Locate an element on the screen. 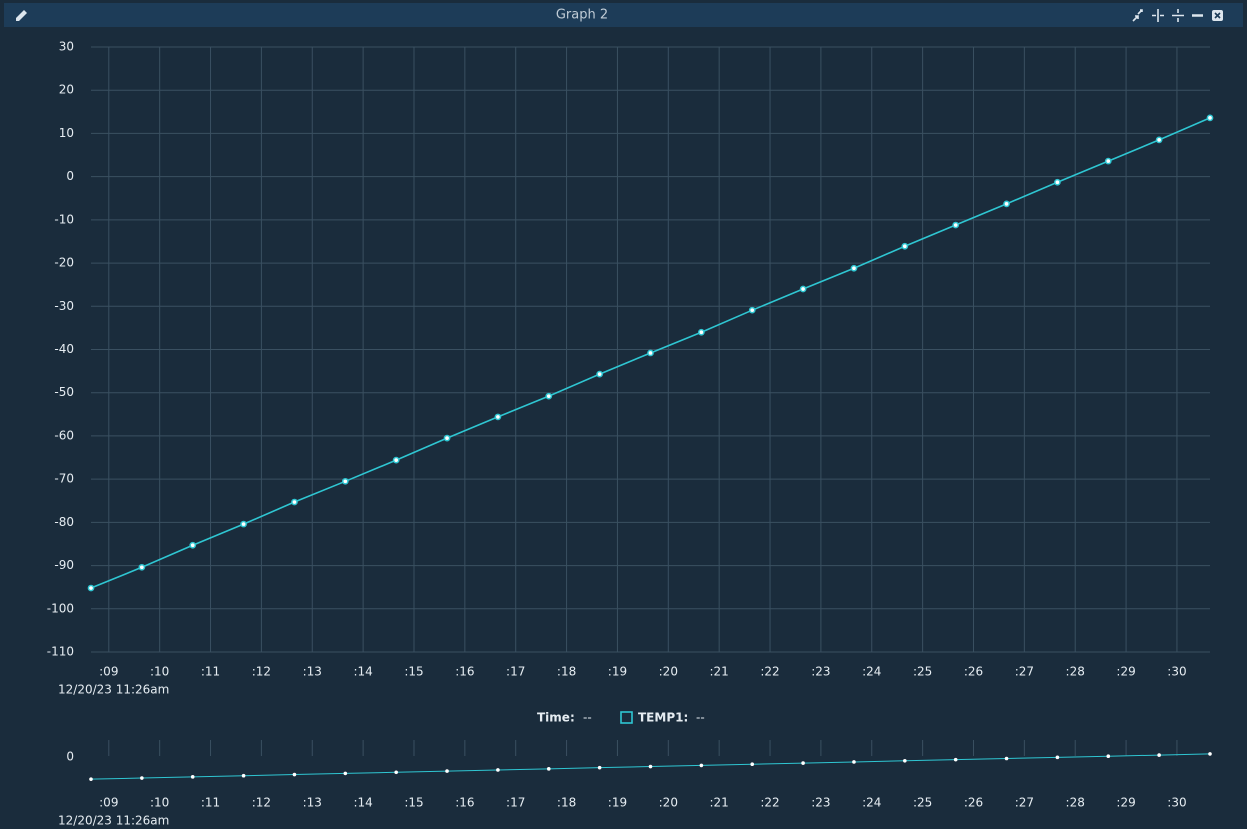  y-tick-label: -60 is located at coordinates (64, 435).